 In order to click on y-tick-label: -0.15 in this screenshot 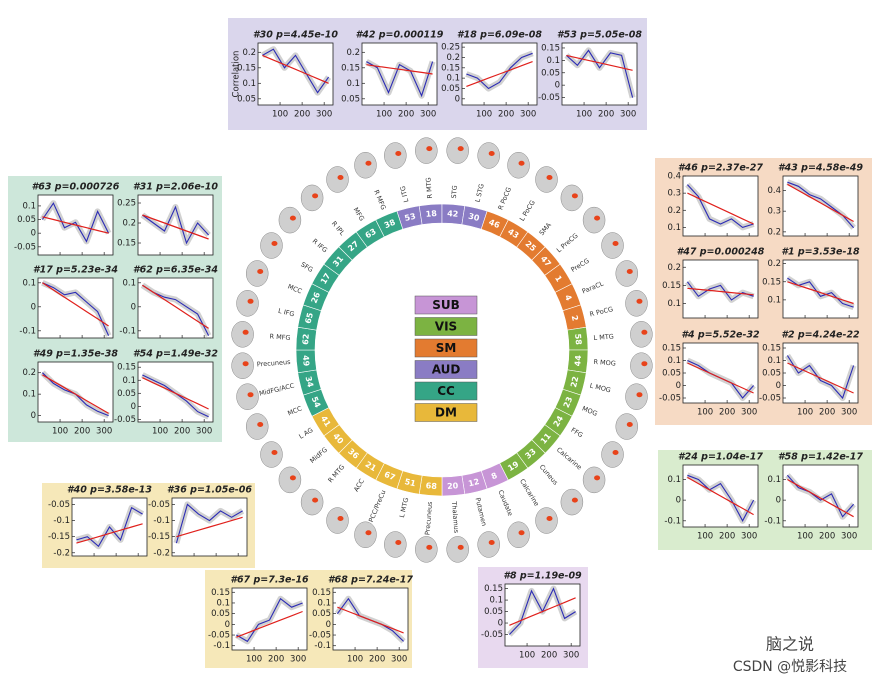, I will do `click(159, 537)`.